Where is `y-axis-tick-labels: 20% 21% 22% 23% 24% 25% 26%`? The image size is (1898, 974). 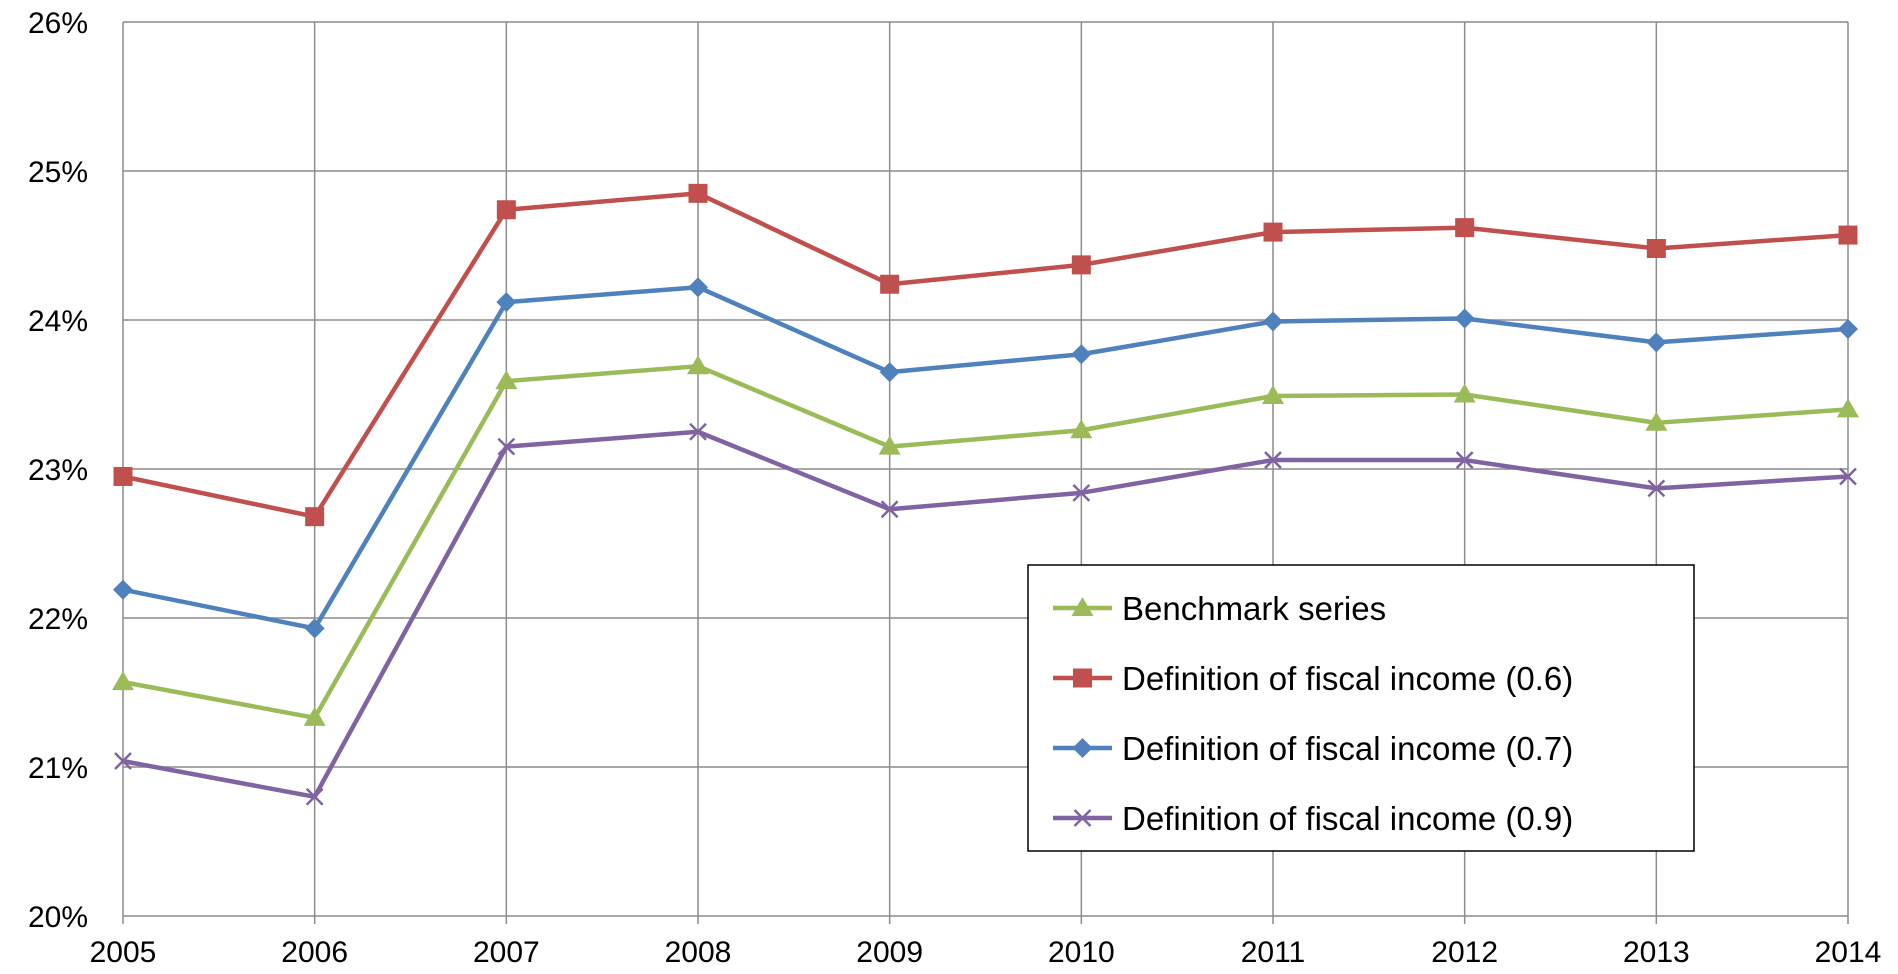 y-axis-tick-labels: 20% 21% 22% 23% 24% 25% 26% is located at coordinates (58, 470).